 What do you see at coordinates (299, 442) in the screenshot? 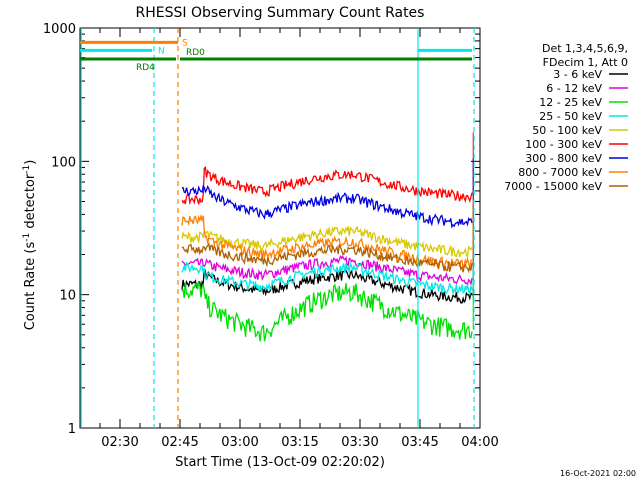
I see `x-tick-label: 03:15` at bounding box center [299, 442].